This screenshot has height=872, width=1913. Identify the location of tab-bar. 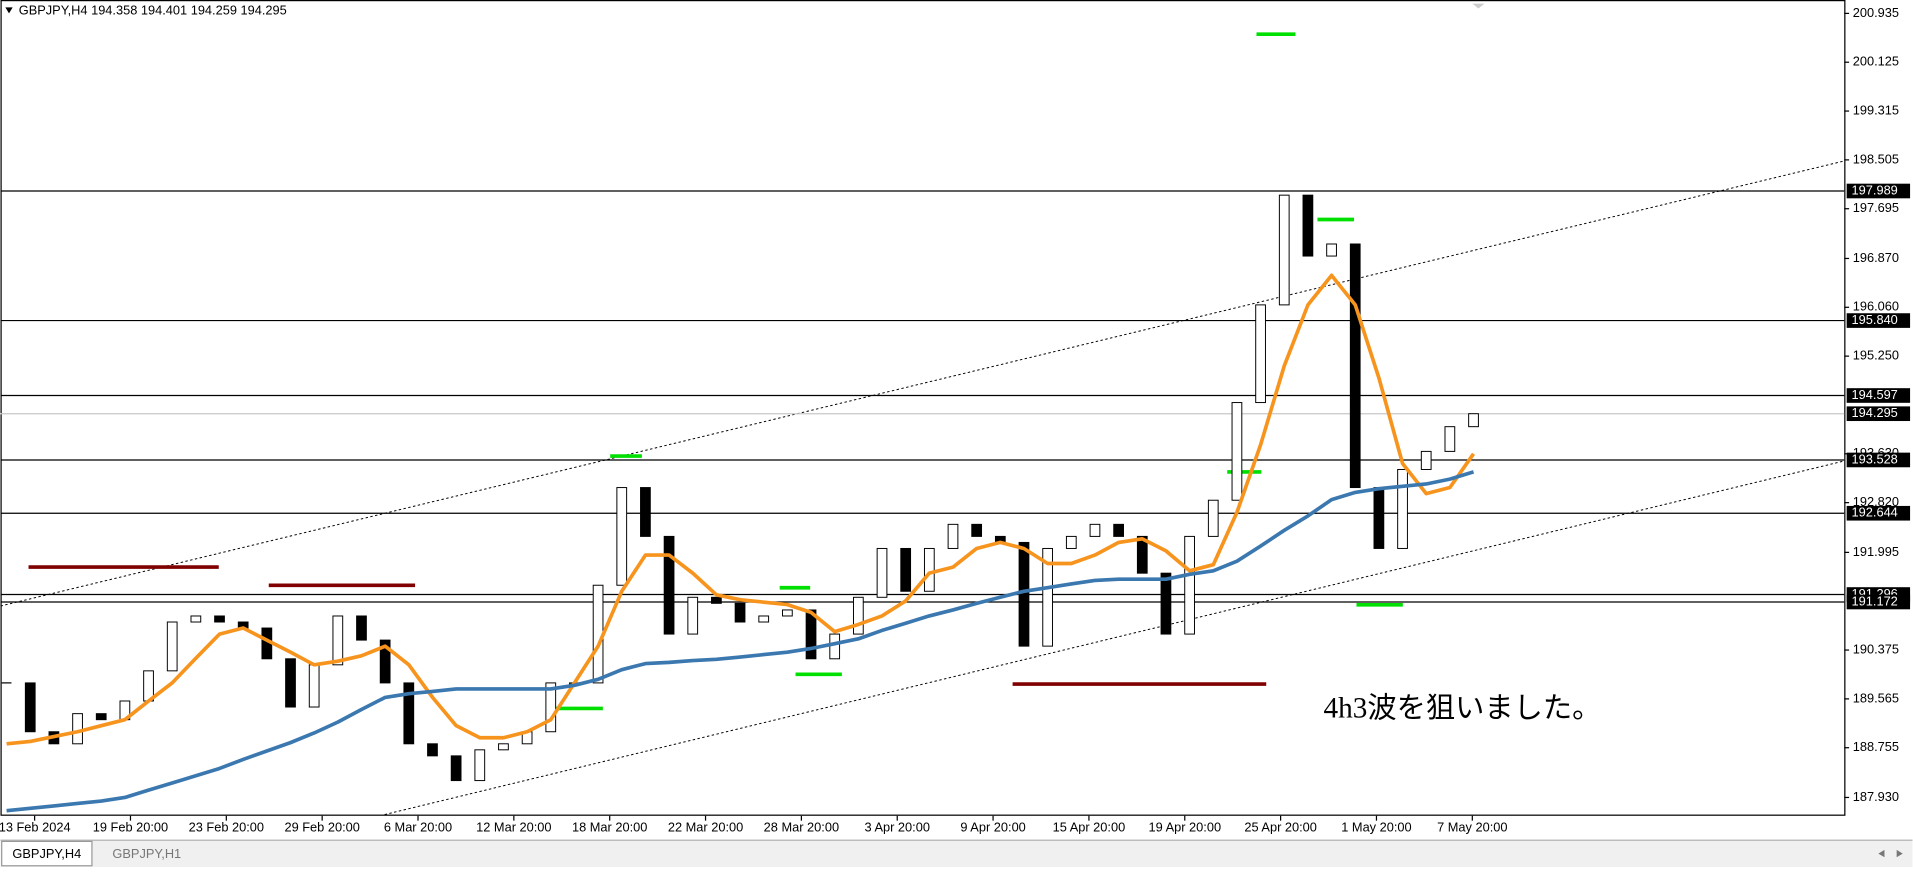
(956, 853).